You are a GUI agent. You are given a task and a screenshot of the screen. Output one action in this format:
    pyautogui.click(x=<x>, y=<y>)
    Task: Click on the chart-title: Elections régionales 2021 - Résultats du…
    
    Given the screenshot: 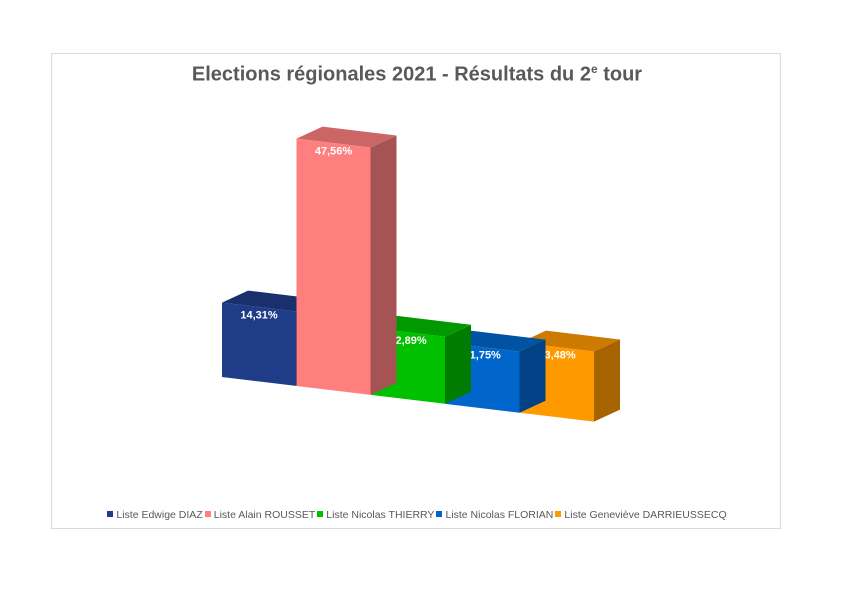 What is the action you would take?
    pyautogui.click(x=417, y=74)
    